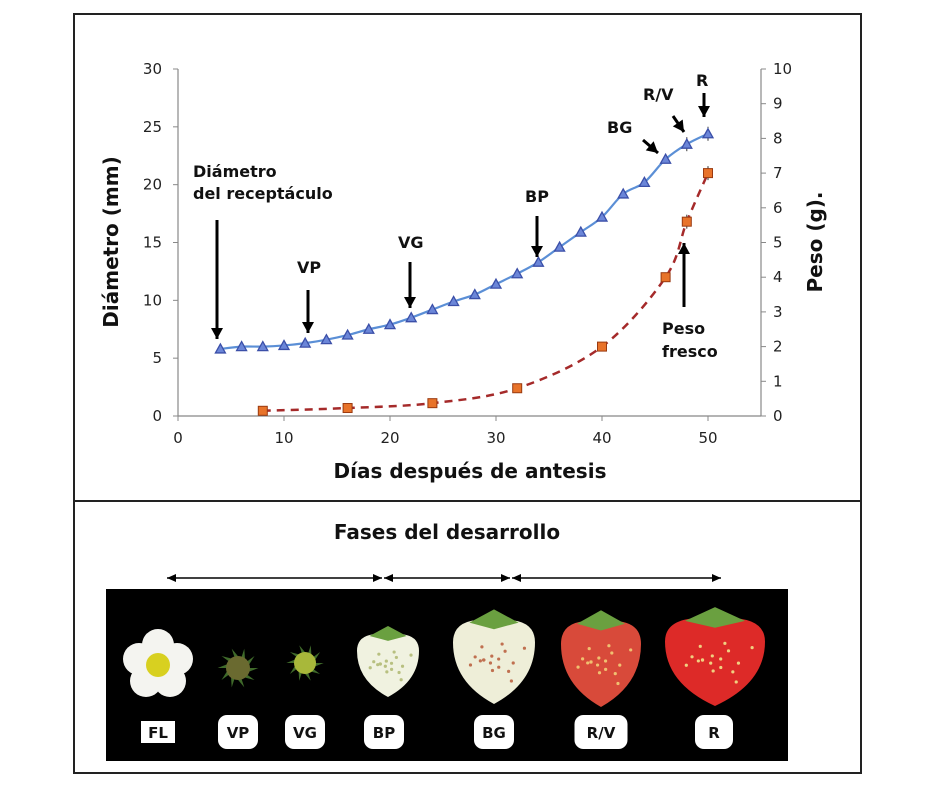 The height and width of the screenshot is (792, 940). I want to click on phase-label-vp: VP, so click(238, 732).